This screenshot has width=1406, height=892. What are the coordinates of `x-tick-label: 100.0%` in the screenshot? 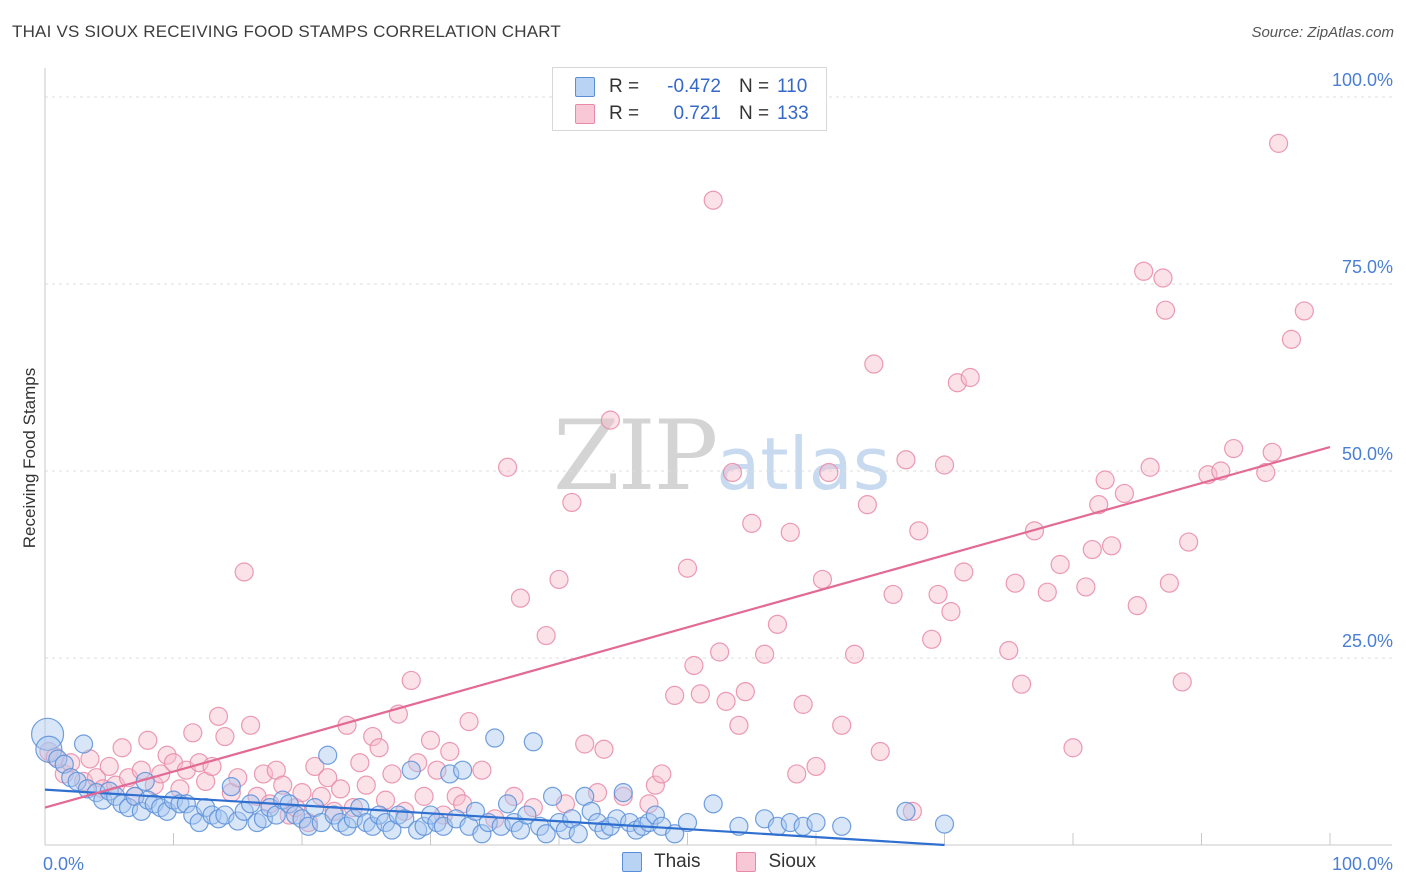 It's located at (1362, 864).